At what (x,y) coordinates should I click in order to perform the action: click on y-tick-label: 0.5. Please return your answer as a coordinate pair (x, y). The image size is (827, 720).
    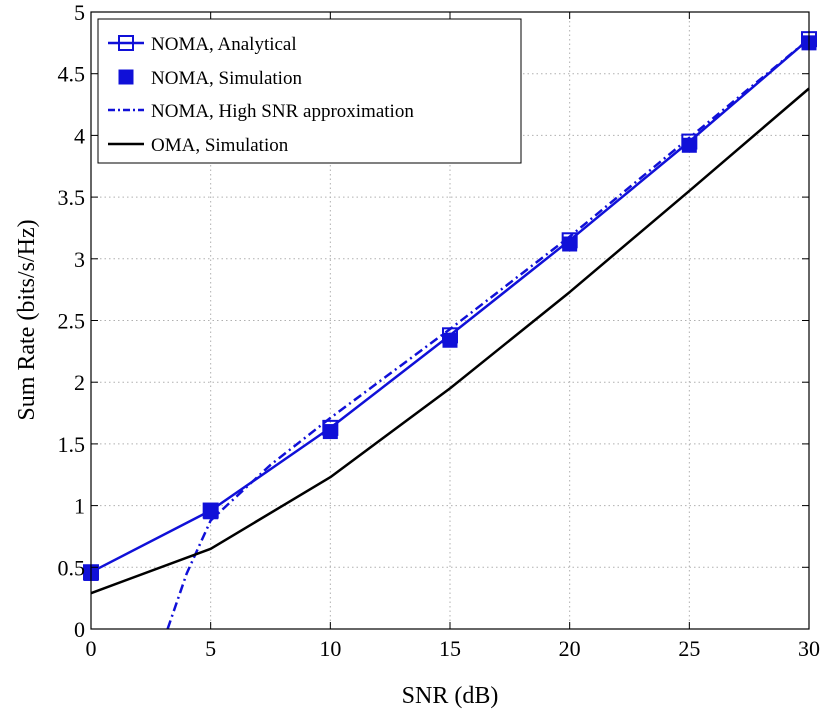
    Looking at the image, I should click on (72, 567).